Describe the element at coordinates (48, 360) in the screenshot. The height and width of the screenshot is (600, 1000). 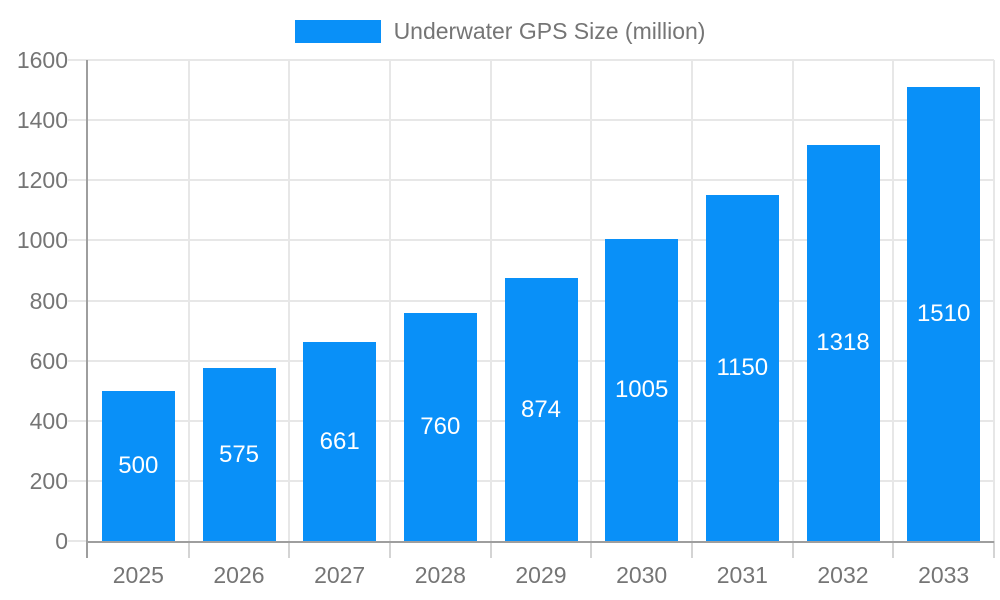
I see `y-axis-label-600: 600` at that location.